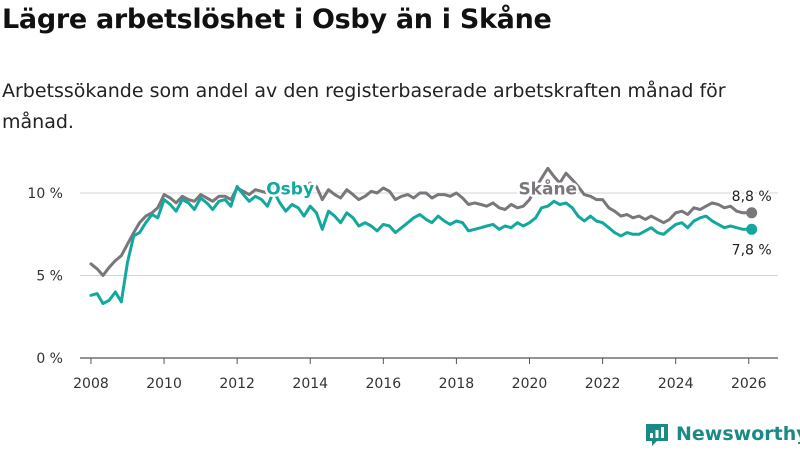 Image resolution: width=800 pixels, height=450 pixels. Describe the element at coordinates (676, 384) in the screenshot. I see `x-tick-label: 2024` at that location.